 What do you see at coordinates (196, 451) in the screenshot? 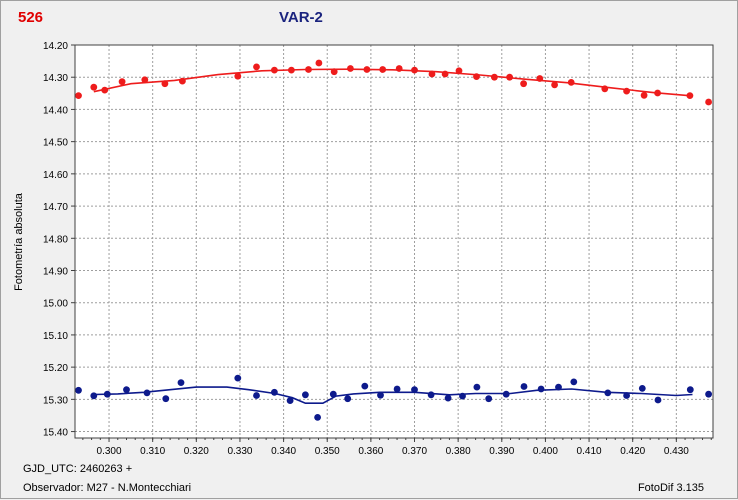
I see `x-tick-label: 0.320` at bounding box center [196, 451].